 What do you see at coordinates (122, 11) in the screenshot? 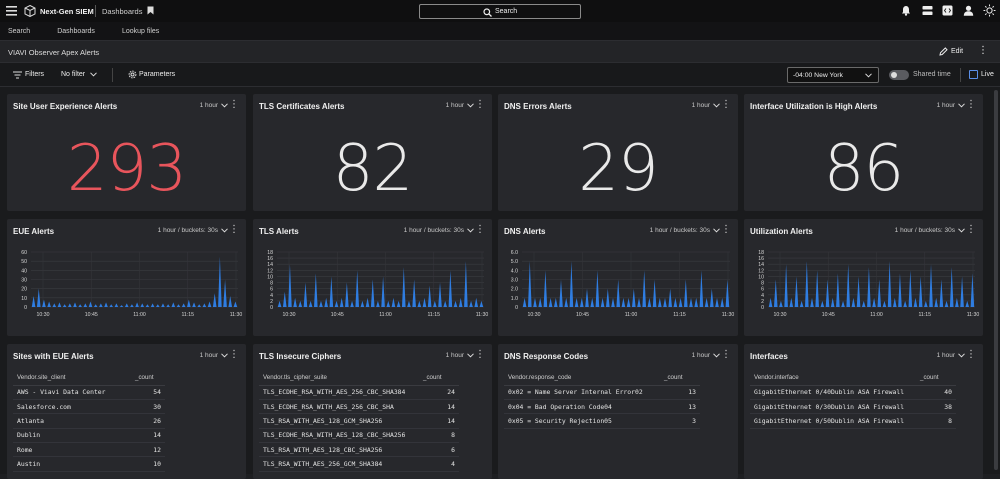
I see `breadcrumb-dashboards: Dashboards` at bounding box center [122, 11].